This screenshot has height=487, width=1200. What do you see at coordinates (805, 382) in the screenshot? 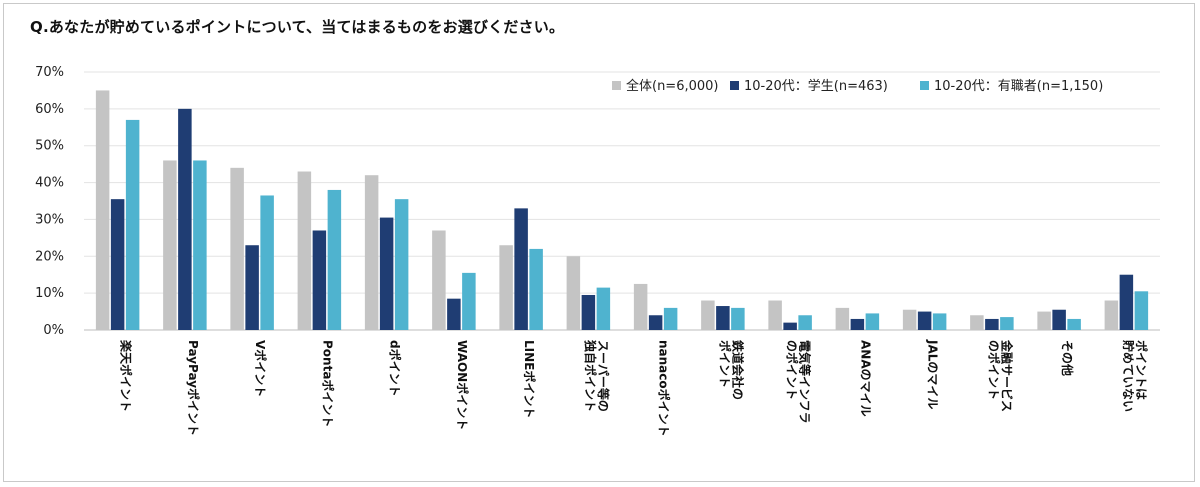
I see `x-tick-label: 電気等インフラ` at bounding box center [805, 382].